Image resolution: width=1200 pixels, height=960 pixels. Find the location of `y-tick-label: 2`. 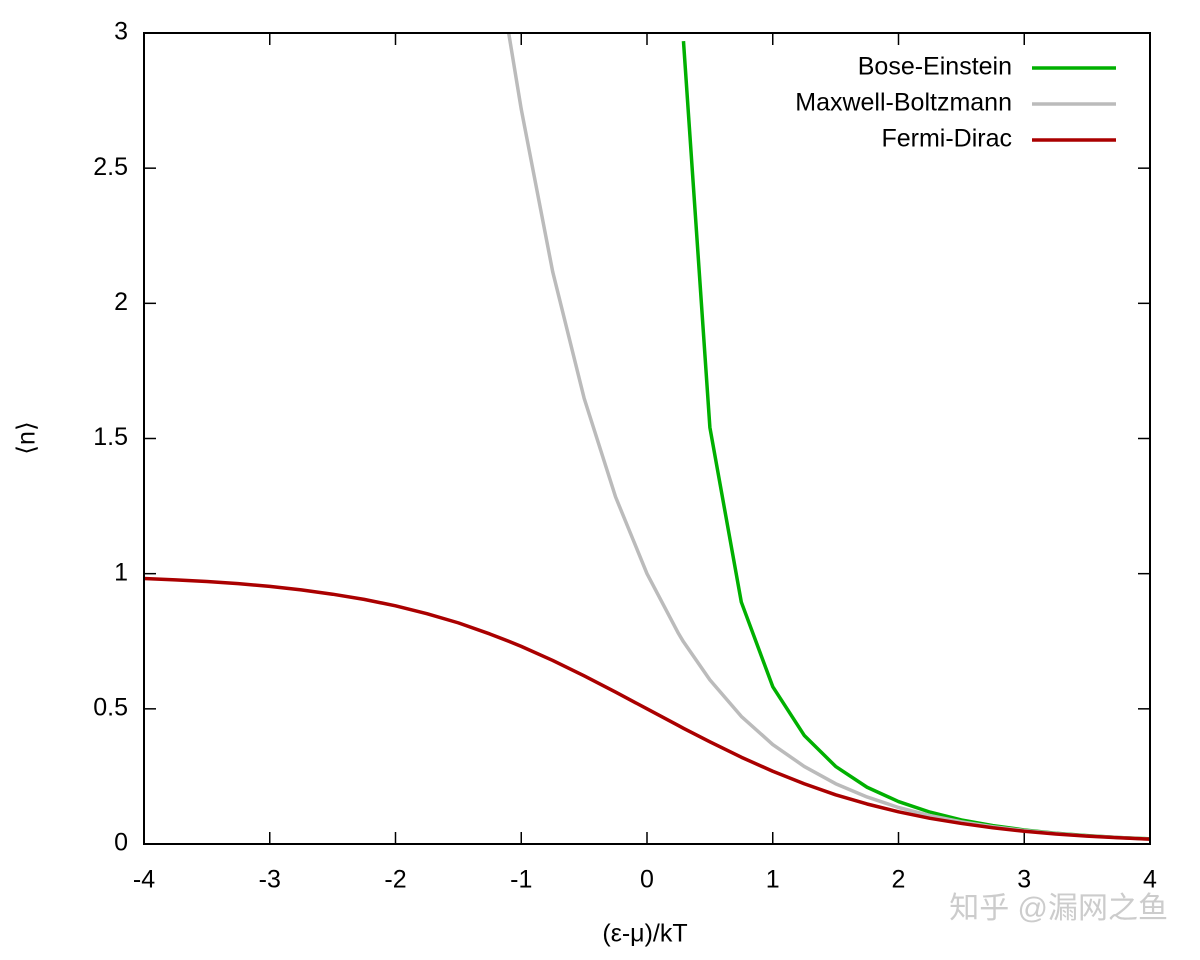

y-tick-label: 2 is located at coordinates (121, 302).